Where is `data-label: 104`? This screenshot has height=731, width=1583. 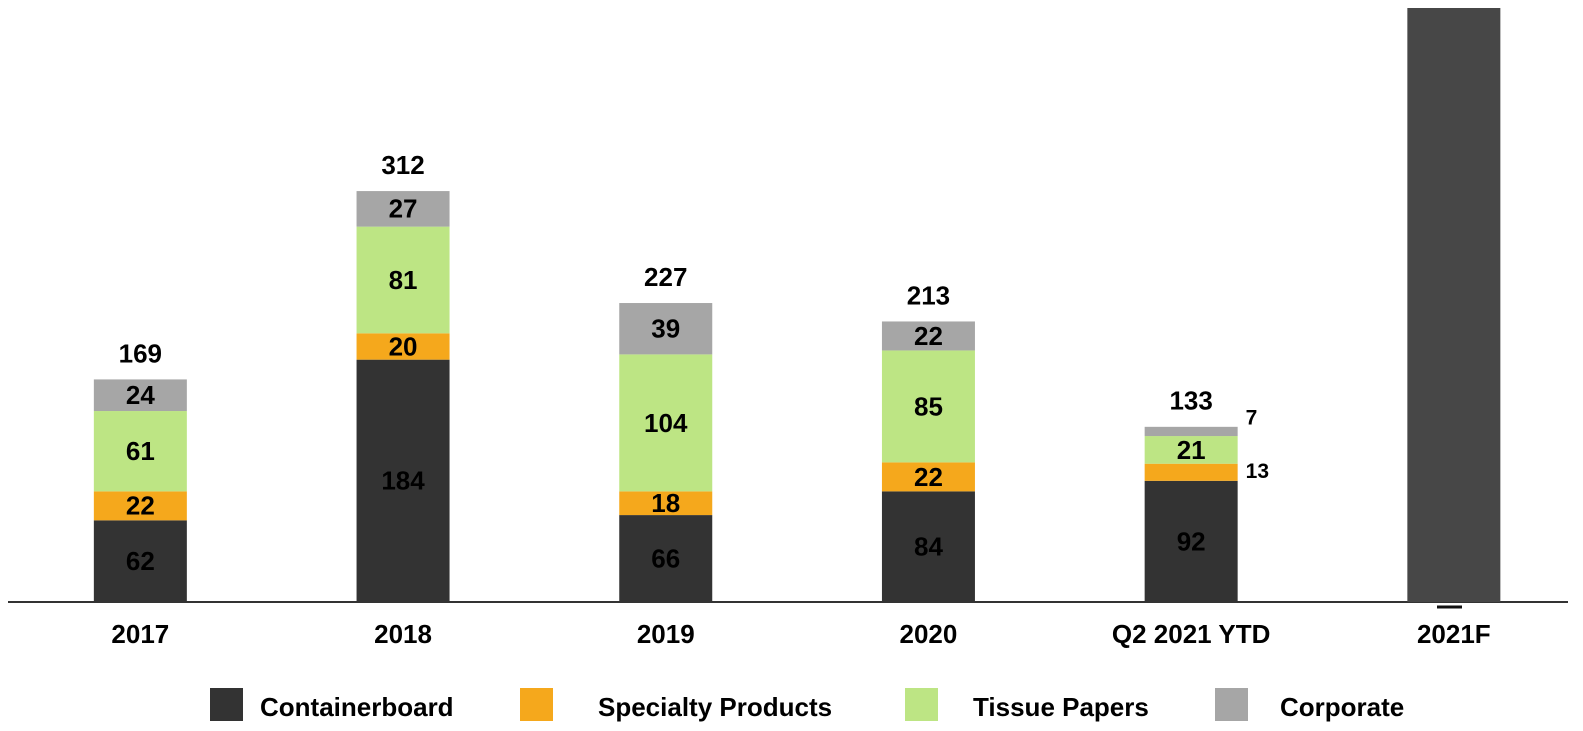
data-label: 104 is located at coordinates (666, 423).